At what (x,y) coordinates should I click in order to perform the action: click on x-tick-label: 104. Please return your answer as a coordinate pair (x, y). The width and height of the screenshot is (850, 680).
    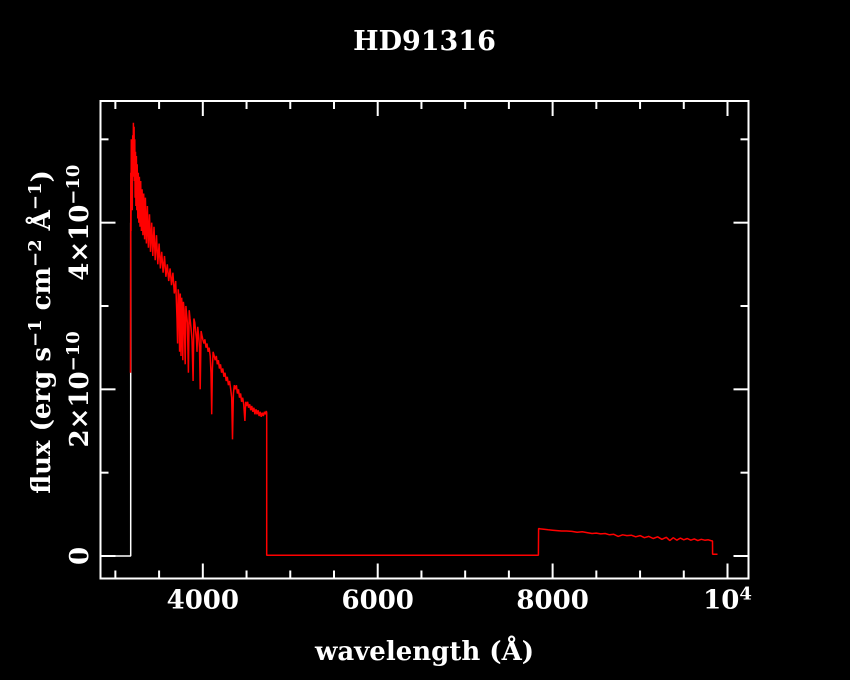
    Looking at the image, I should click on (727, 600).